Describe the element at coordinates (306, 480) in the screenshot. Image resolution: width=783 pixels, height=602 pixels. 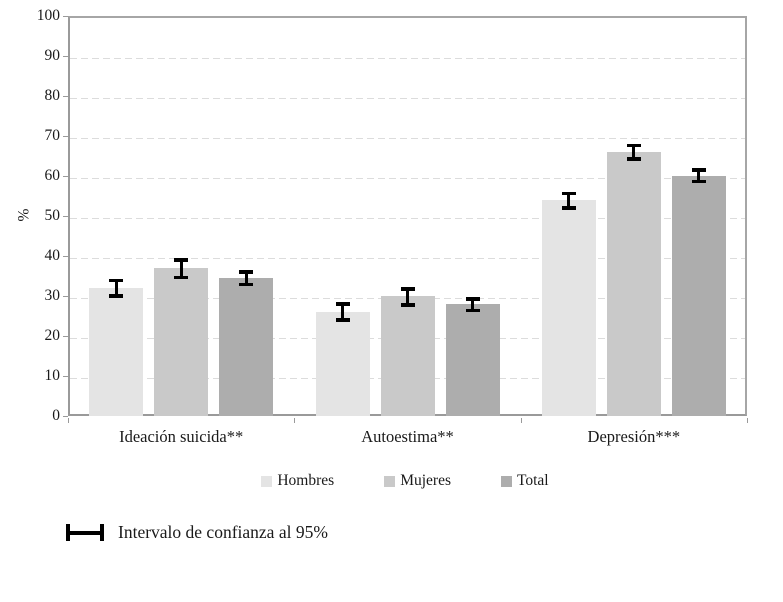
I see `legend-label: Hombres` at that location.